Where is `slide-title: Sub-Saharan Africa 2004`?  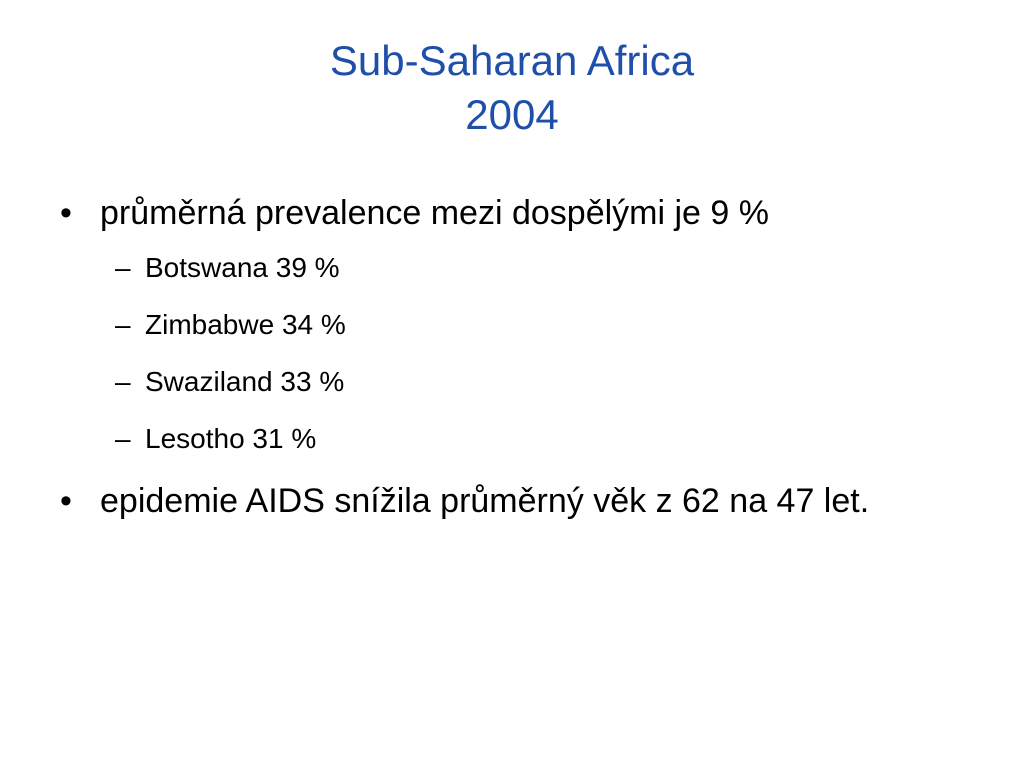 slide-title: Sub-Saharan Africa 2004 is located at coordinates (512, 88).